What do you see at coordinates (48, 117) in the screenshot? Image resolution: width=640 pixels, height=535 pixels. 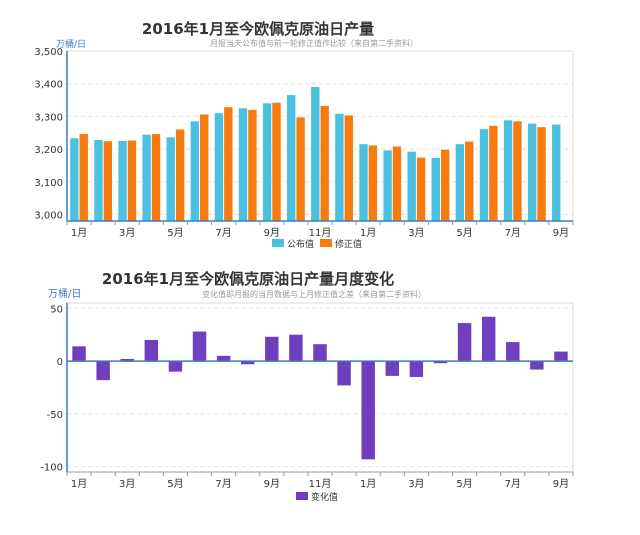 I see `y-tick-label: 3,300` at bounding box center [48, 117].